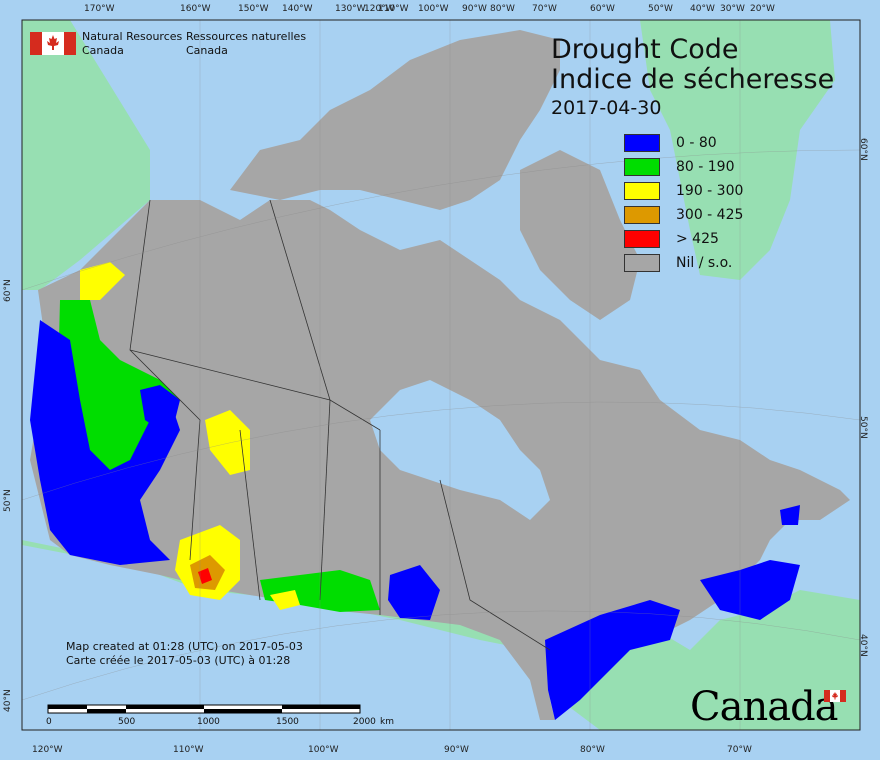 Image resolution: width=880 pixels, height=760 pixels. I want to click on graticule-top-label: 40°W, so click(702, 9).